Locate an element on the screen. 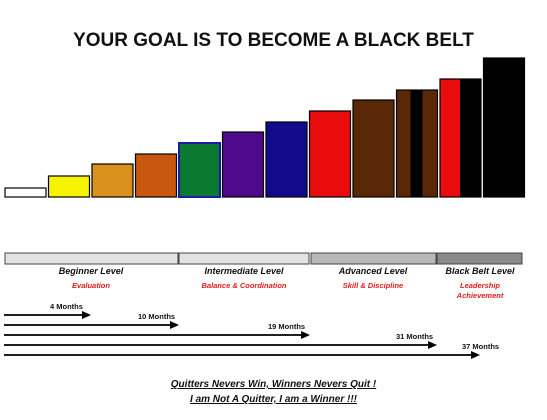 This screenshot has height=420, width=547. dark-orange-belt is located at coordinates (156, 175).